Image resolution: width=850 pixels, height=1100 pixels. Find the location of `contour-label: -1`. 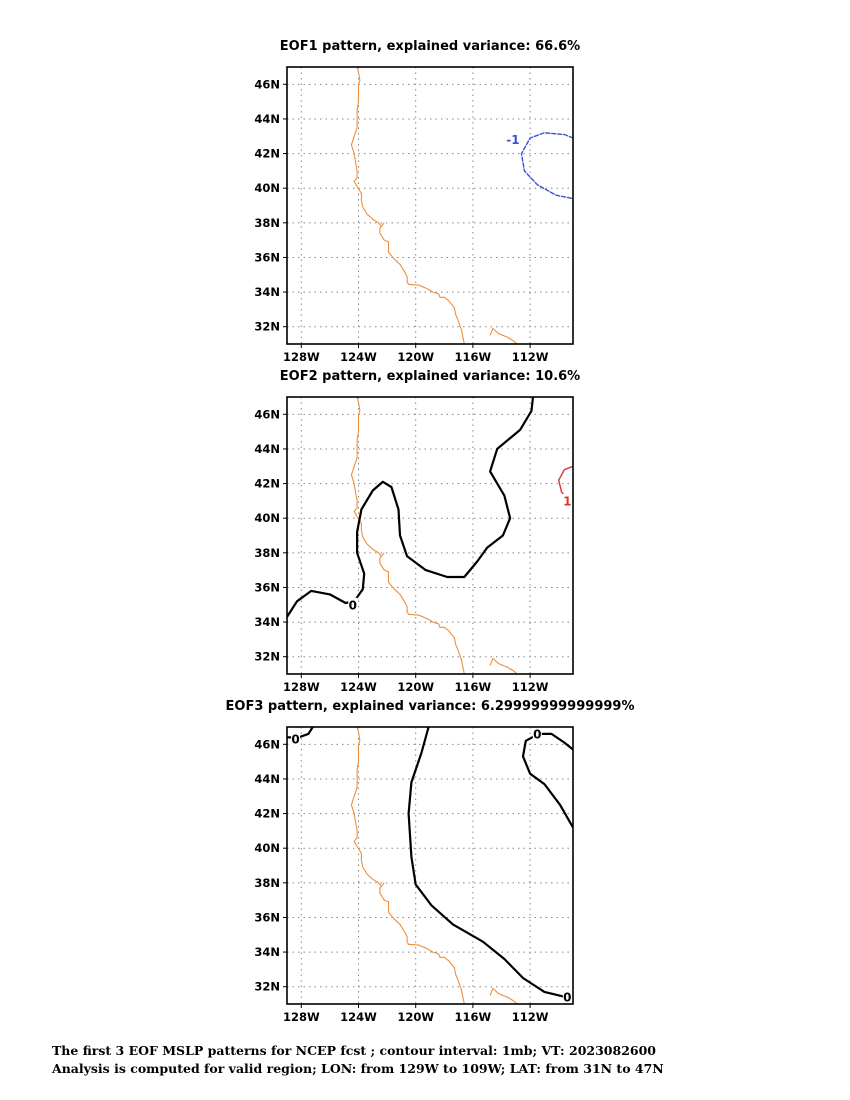

contour-label: -1 is located at coordinates (512, 140).